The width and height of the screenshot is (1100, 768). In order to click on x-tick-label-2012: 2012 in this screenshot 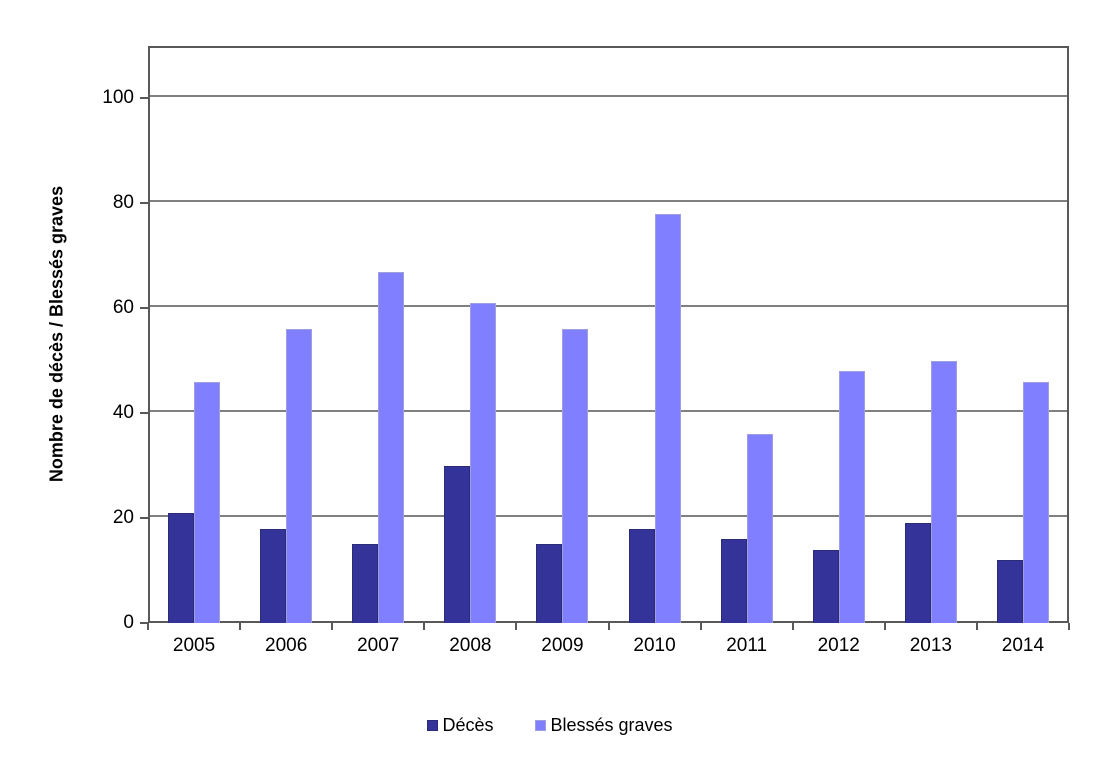, I will do `click(838, 645)`.